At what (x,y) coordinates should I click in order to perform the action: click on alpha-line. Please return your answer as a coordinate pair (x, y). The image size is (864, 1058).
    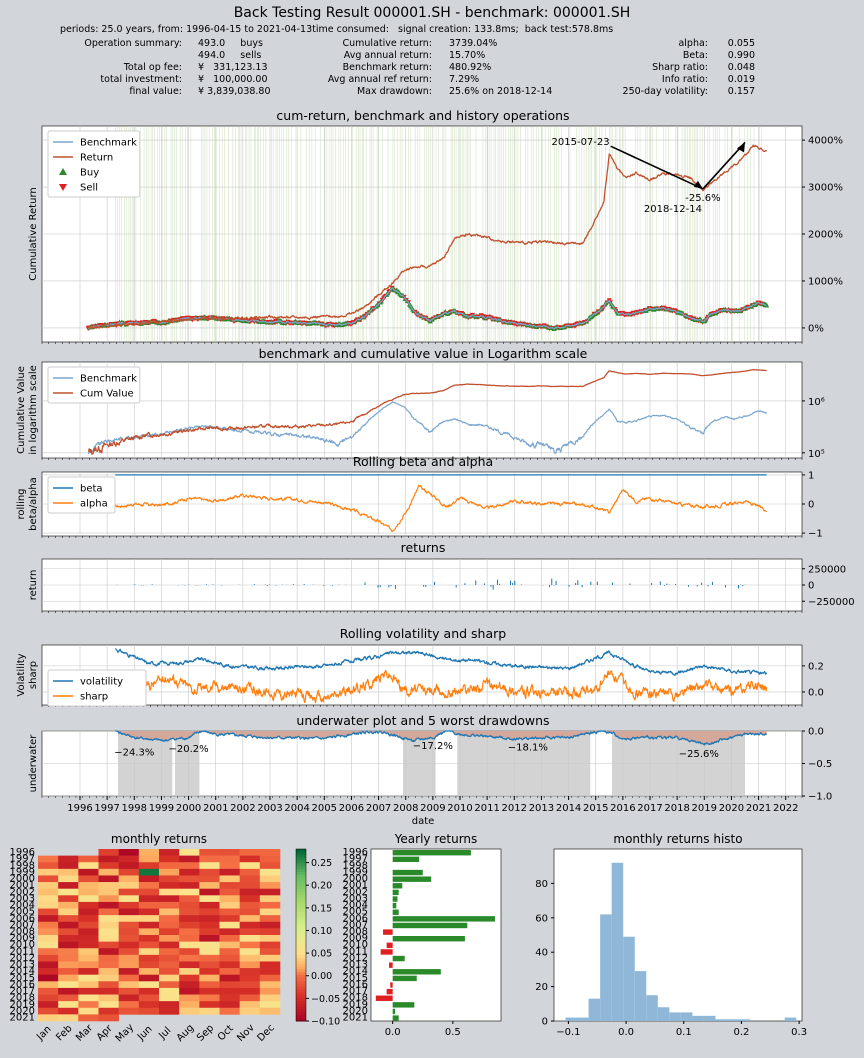
    Looking at the image, I should click on (441, 508).